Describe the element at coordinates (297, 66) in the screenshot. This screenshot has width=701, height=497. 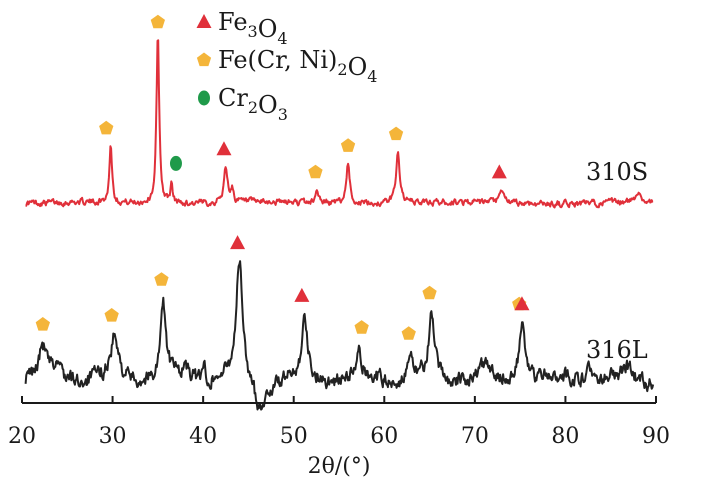
I see `legend-label: Fe(Cr, Ni)2O4` at that location.